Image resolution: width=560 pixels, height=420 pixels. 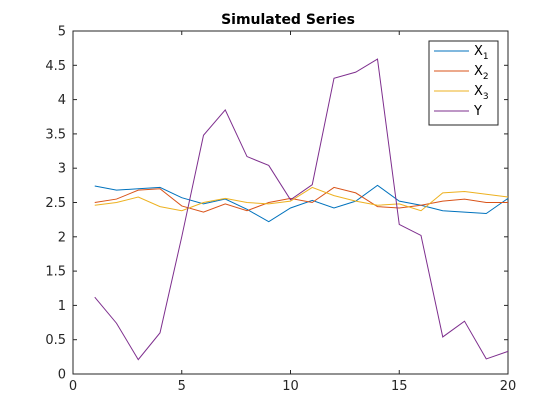 What do you see at coordinates (73, 386) in the screenshot?
I see `x-tick-label: 0` at bounding box center [73, 386].